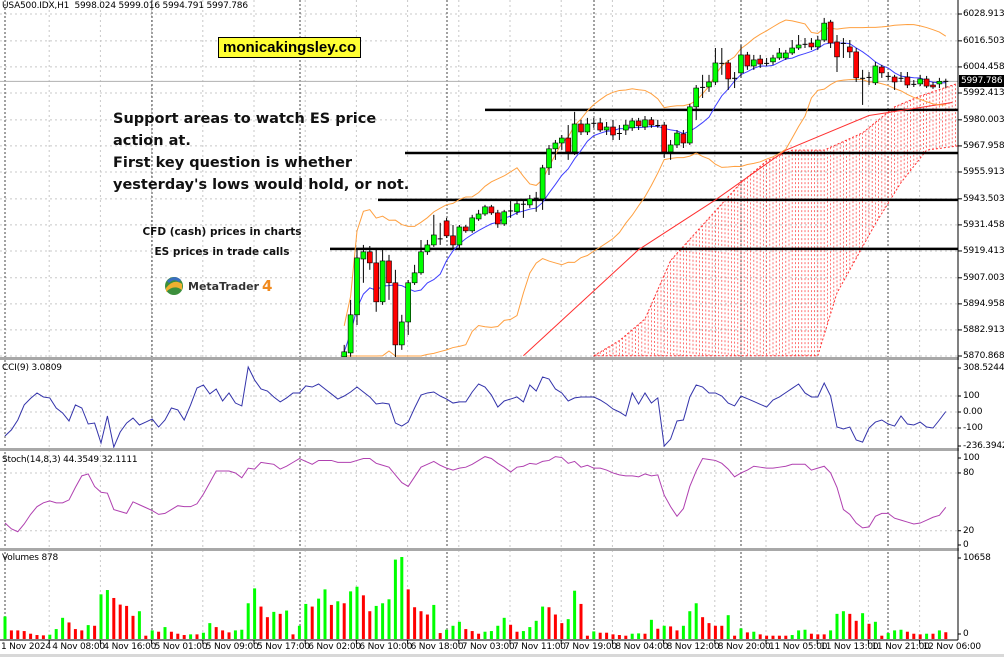 Image resolution: width=1004 pixels, height=657 pixels. I want to click on volumes-value: 878, so click(50, 558).